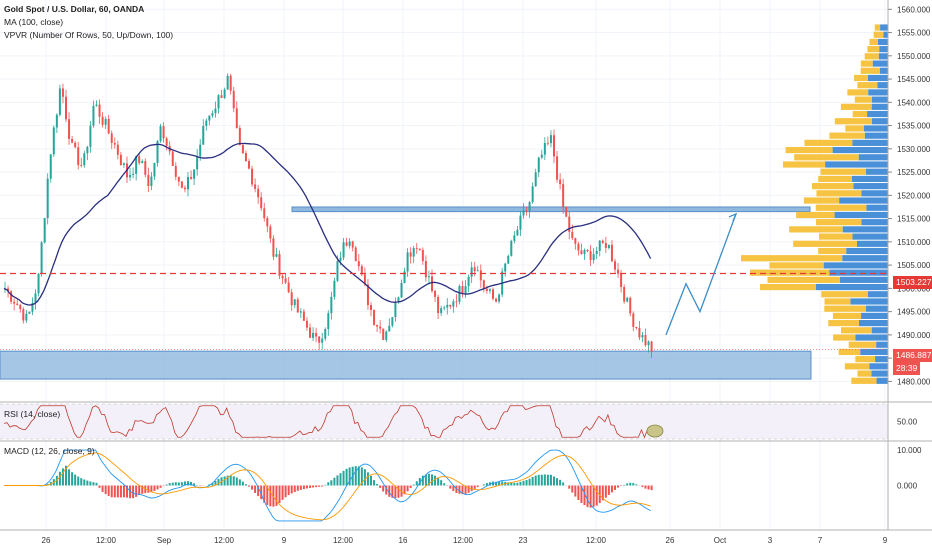  What do you see at coordinates (523, 540) in the screenshot?
I see `x-tick-label: 23` at bounding box center [523, 540].